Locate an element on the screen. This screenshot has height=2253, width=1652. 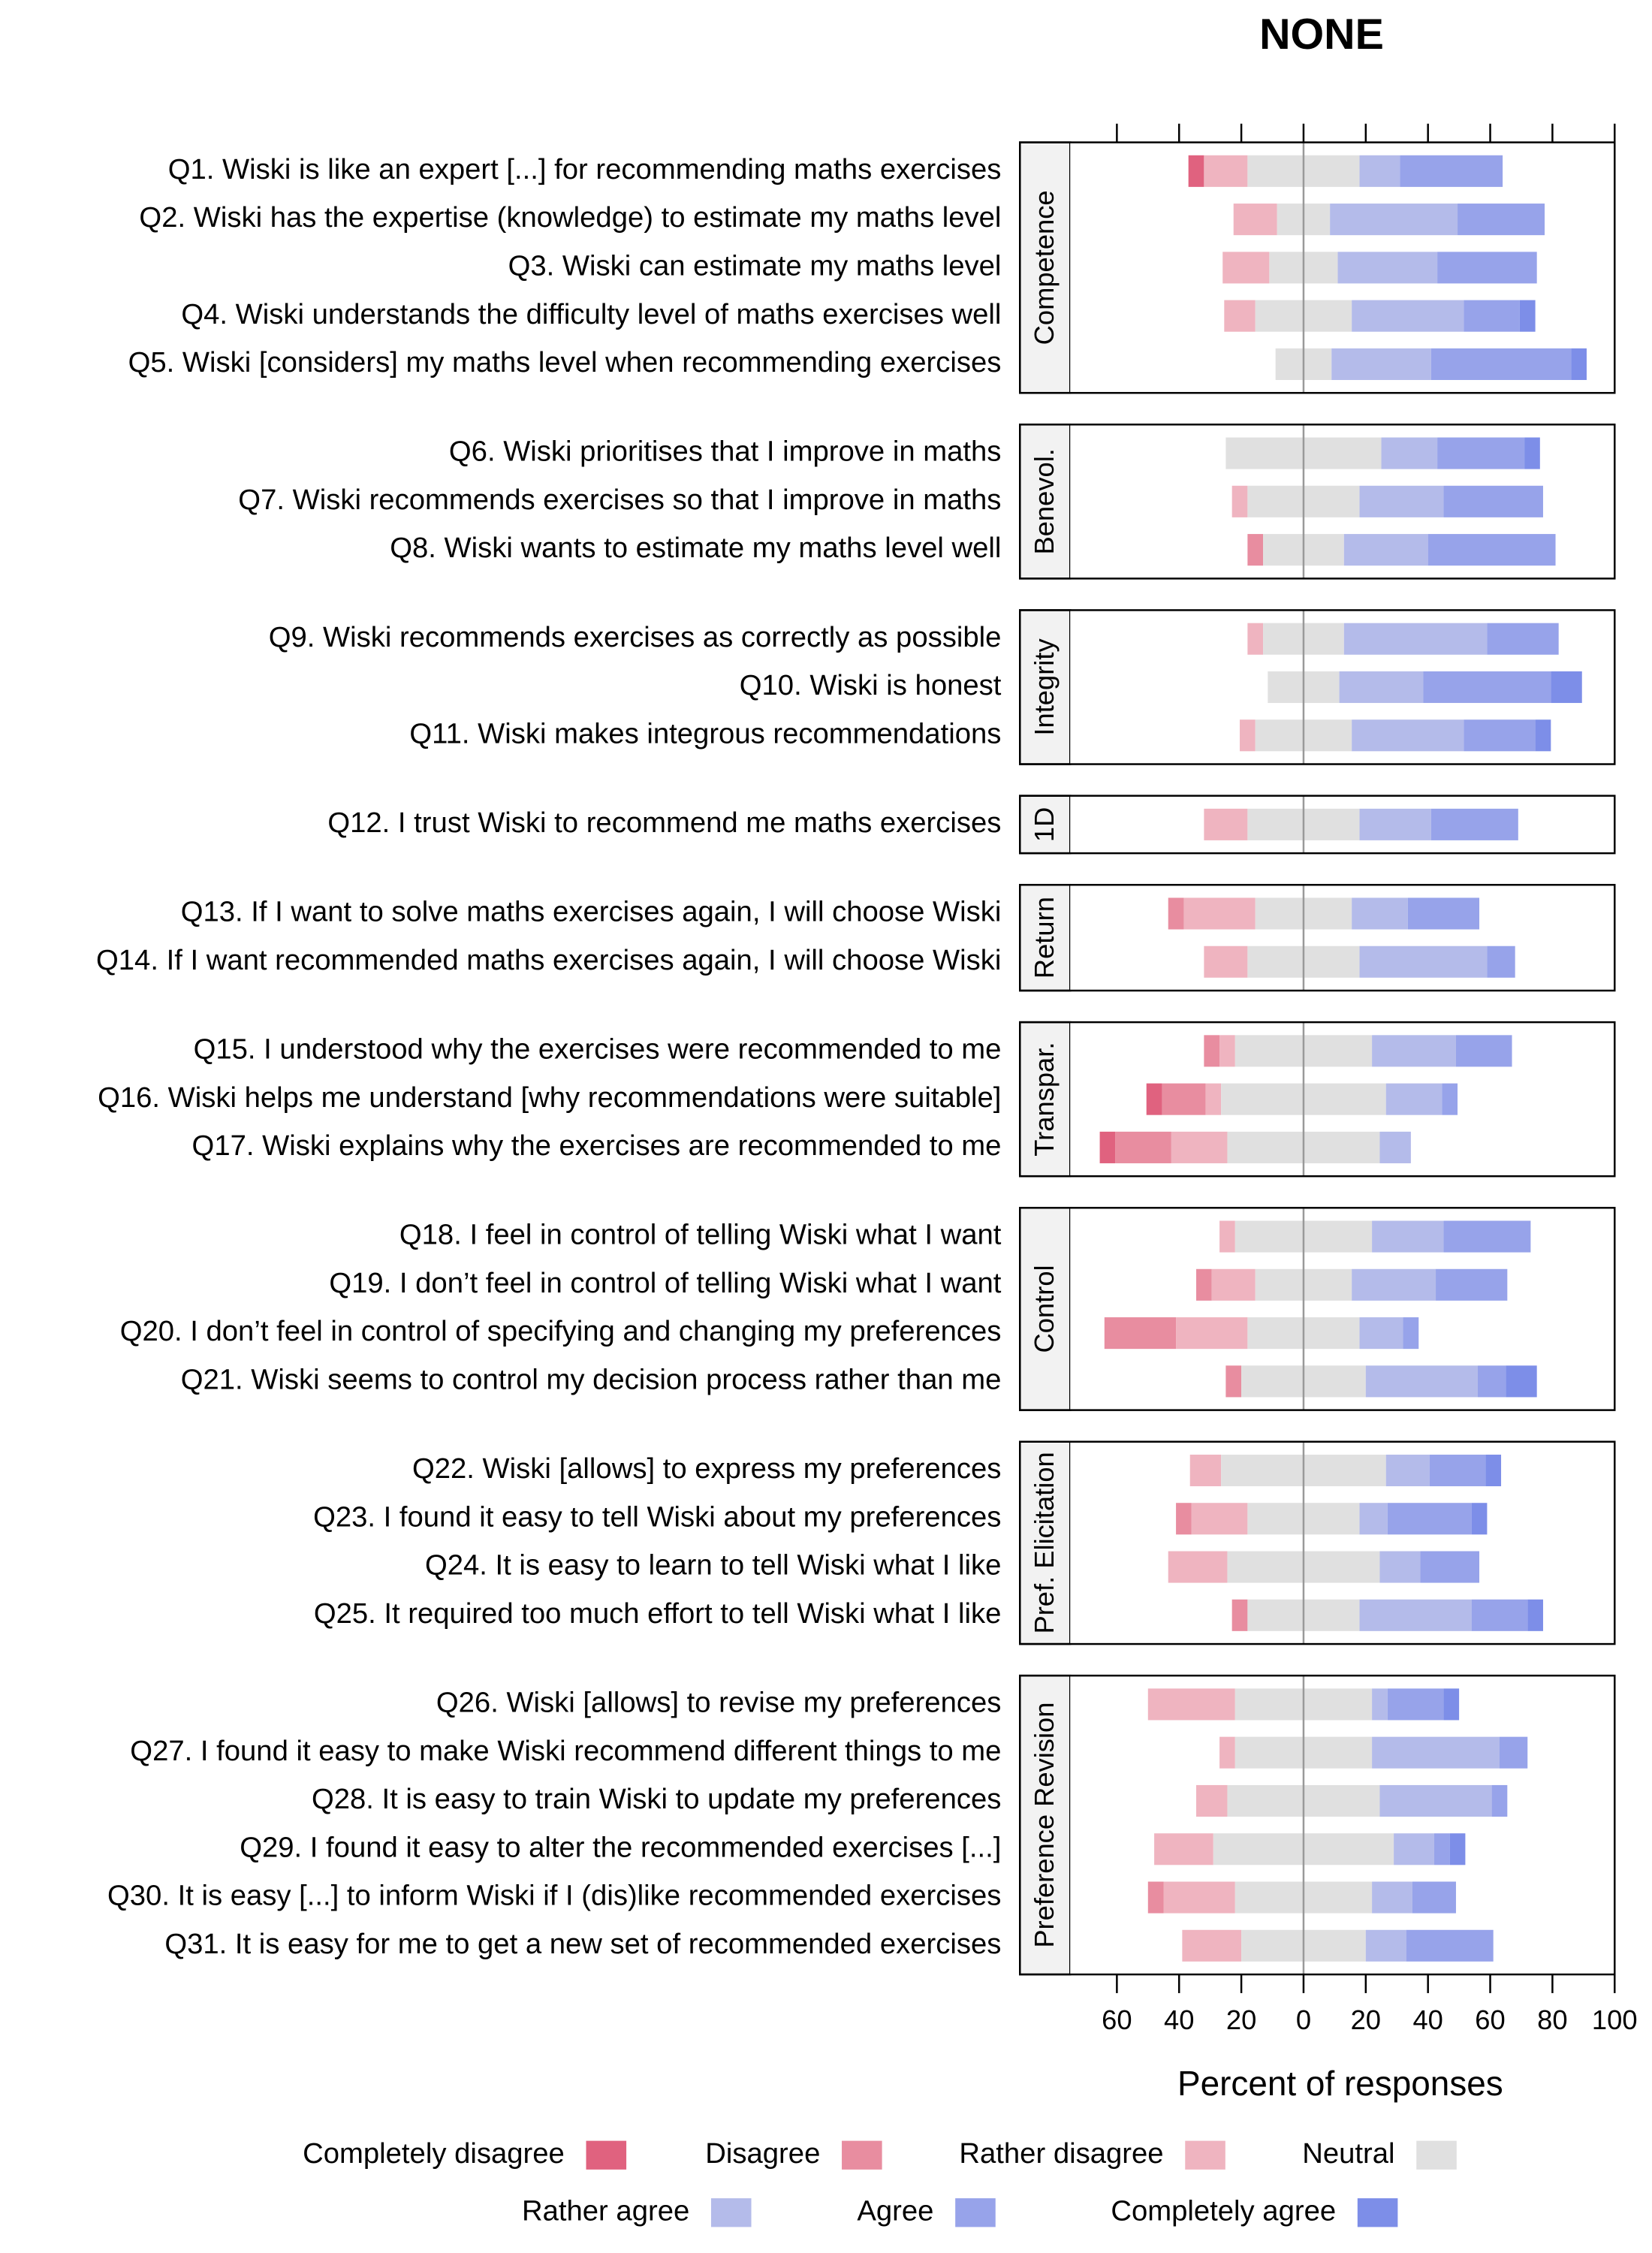
legend-label: Rather disagree is located at coordinates (1061, 2154).